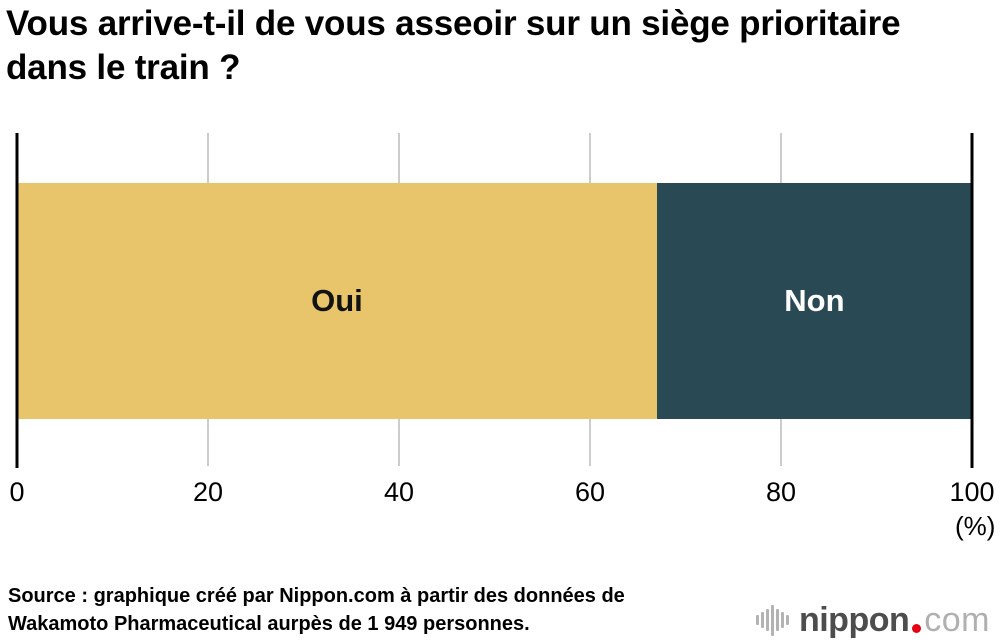  Describe the element at coordinates (781, 492) in the screenshot. I see `x-tick-label: 80` at that location.